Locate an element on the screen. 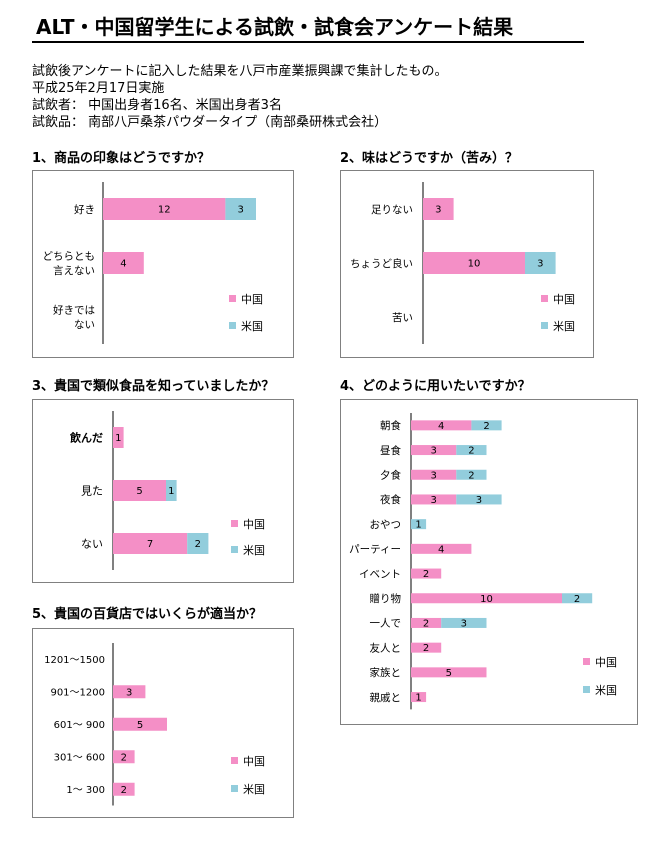 The image size is (667, 857). category-label: 見た is located at coordinates (92, 490).